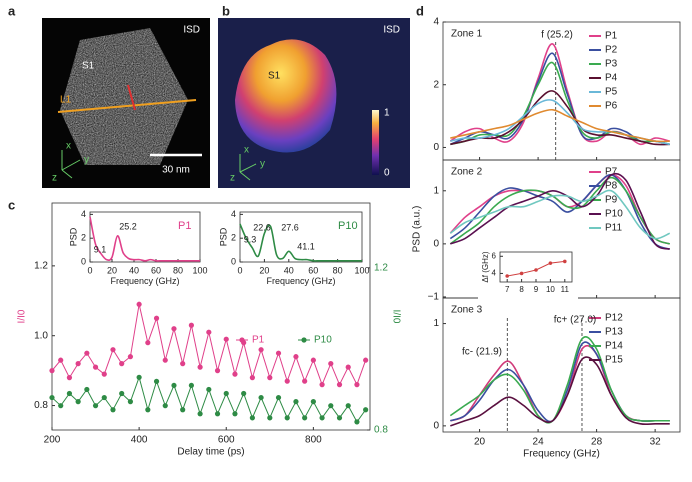 This screenshot has height=482, width=692. What do you see at coordinates (467, 172) in the screenshot?
I see `zone-title: Zone 2` at bounding box center [467, 172].